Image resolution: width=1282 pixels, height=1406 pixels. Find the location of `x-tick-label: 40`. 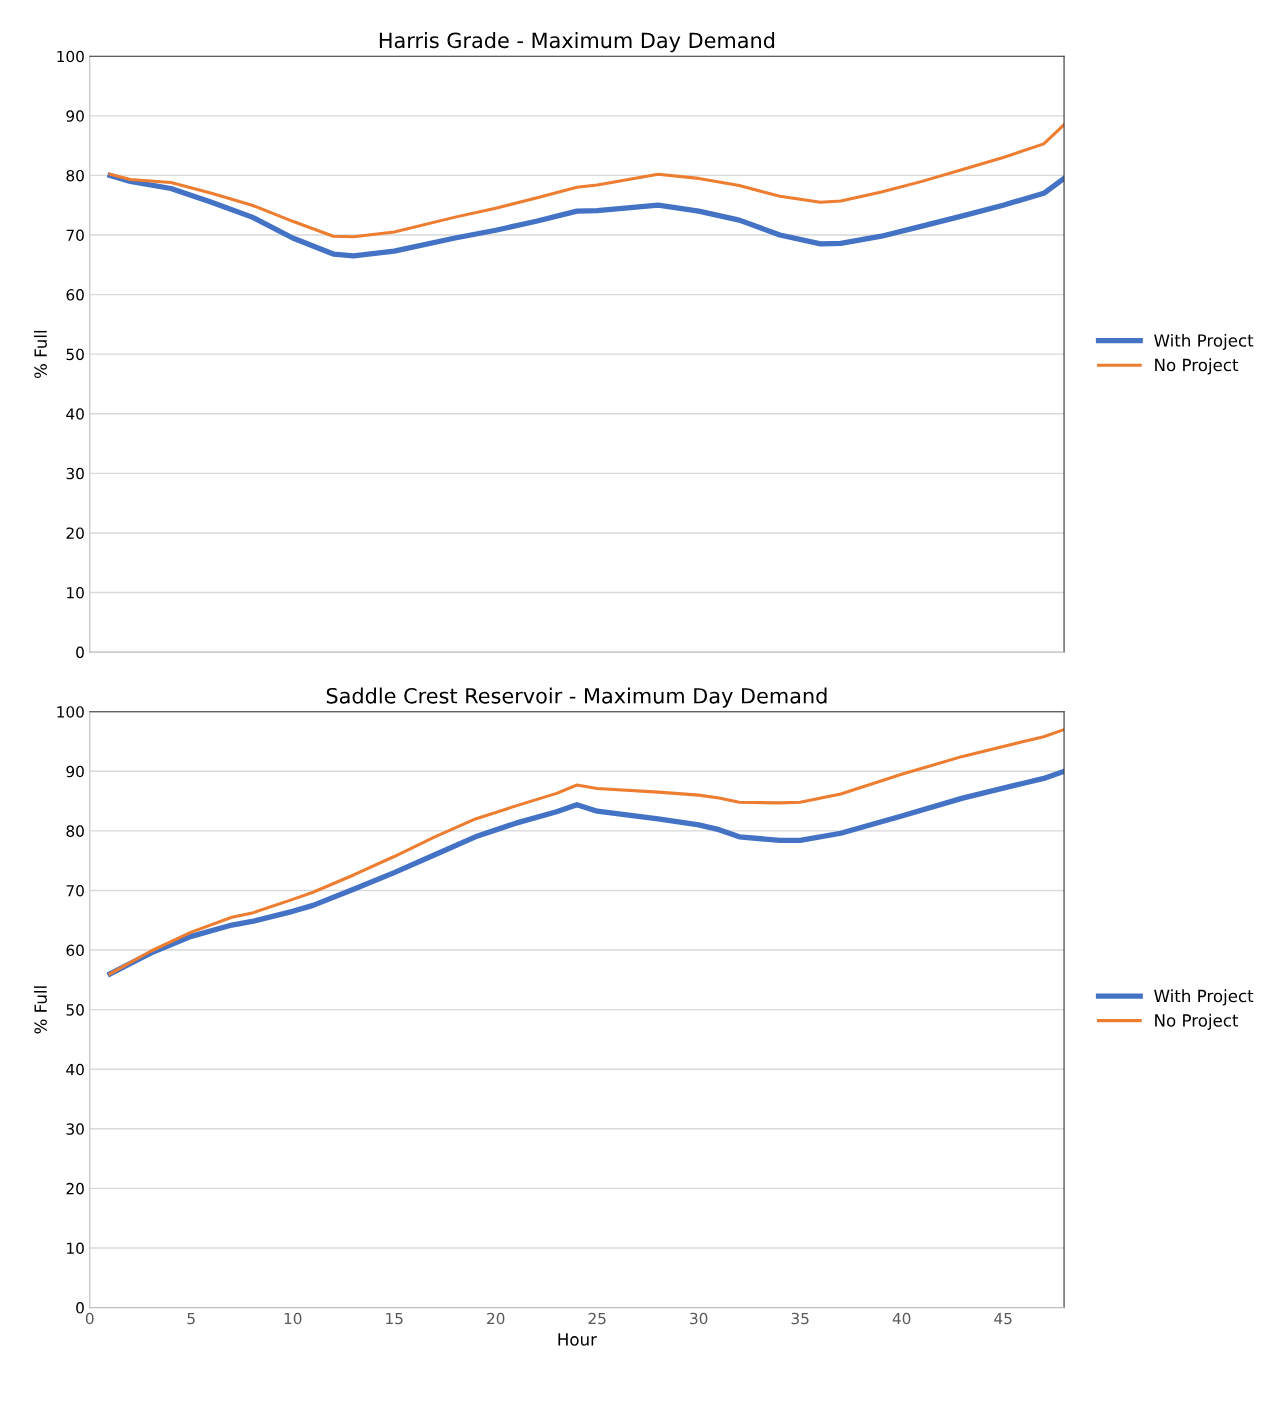

x-tick-label: 40 is located at coordinates (901, 1318).